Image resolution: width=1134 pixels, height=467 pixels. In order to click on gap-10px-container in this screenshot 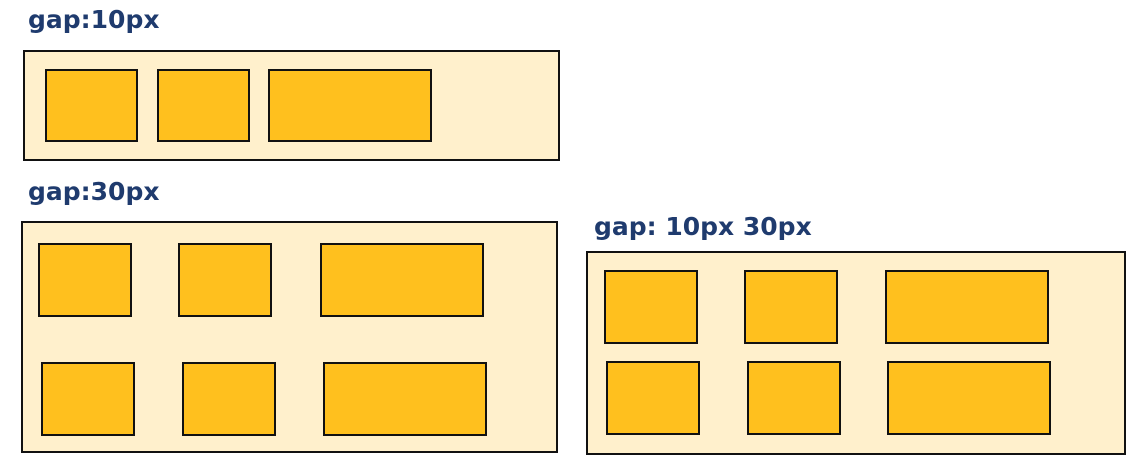, I will do `click(291, 105)`.